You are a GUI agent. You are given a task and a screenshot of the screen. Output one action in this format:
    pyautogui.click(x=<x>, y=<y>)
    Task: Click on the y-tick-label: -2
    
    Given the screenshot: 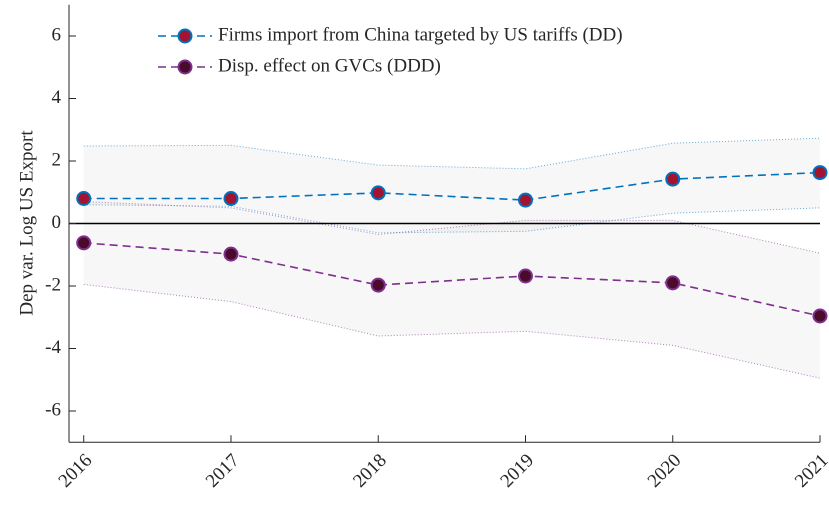 What is the action you would take?
    pyautogui.click(x=53, y=284)
    